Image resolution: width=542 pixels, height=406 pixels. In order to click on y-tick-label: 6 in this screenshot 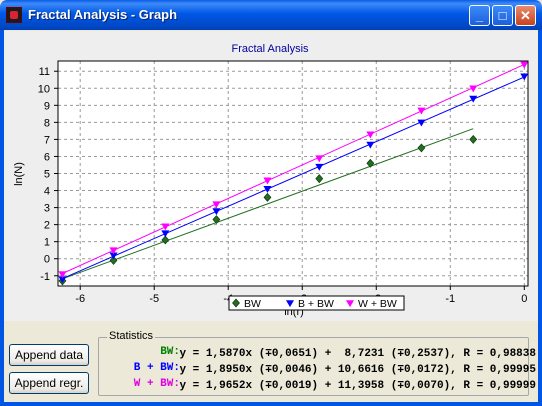, I will do `click(47, 157)`.